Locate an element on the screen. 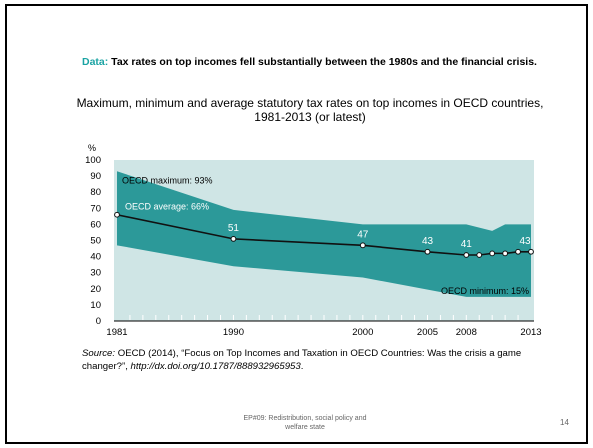  average-line is located at coordinates (323, 234).